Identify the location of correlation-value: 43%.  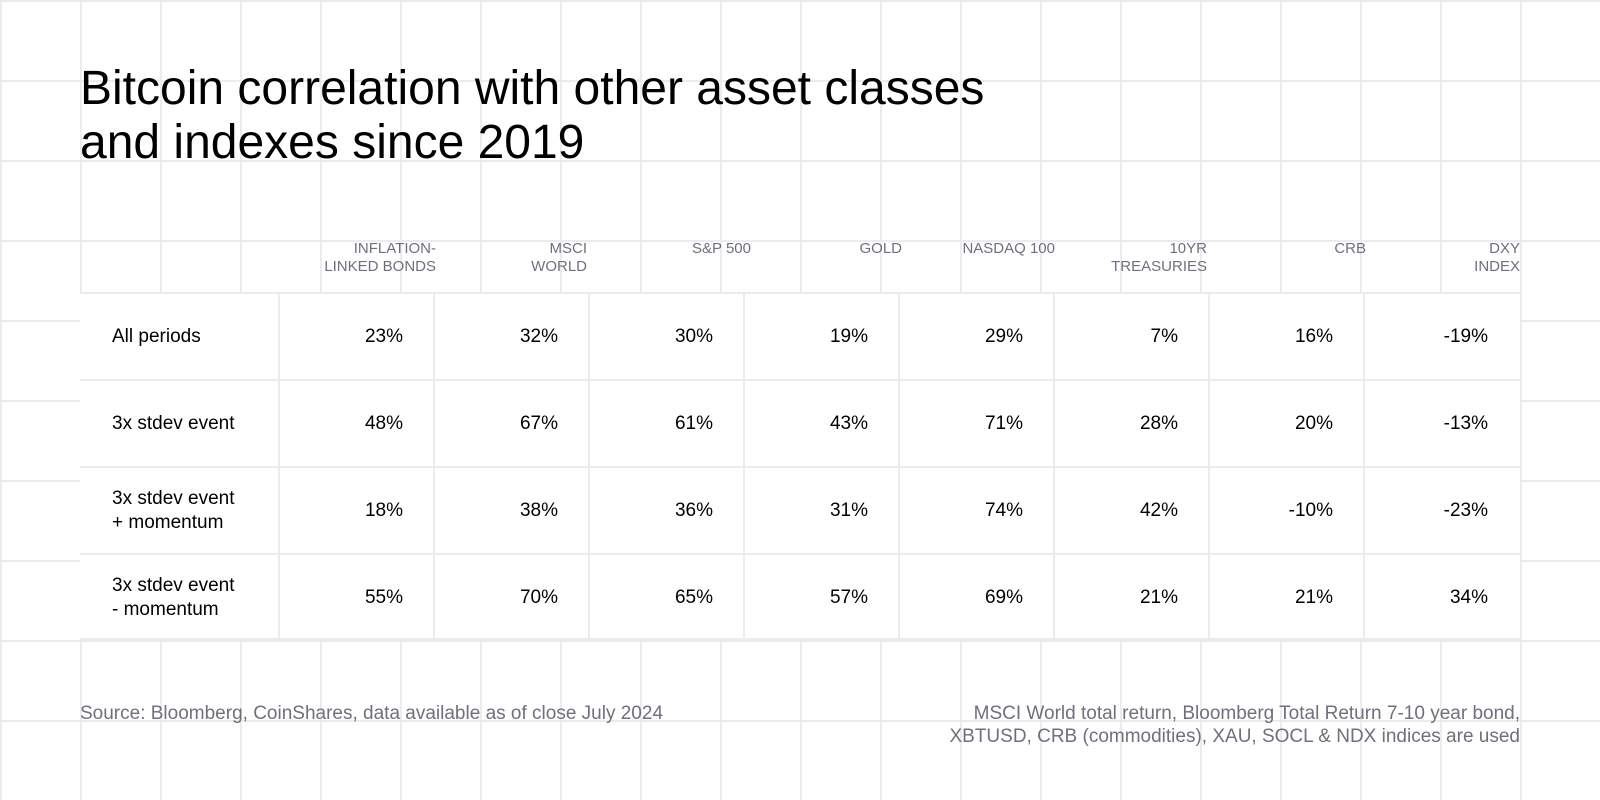
(848, 423).